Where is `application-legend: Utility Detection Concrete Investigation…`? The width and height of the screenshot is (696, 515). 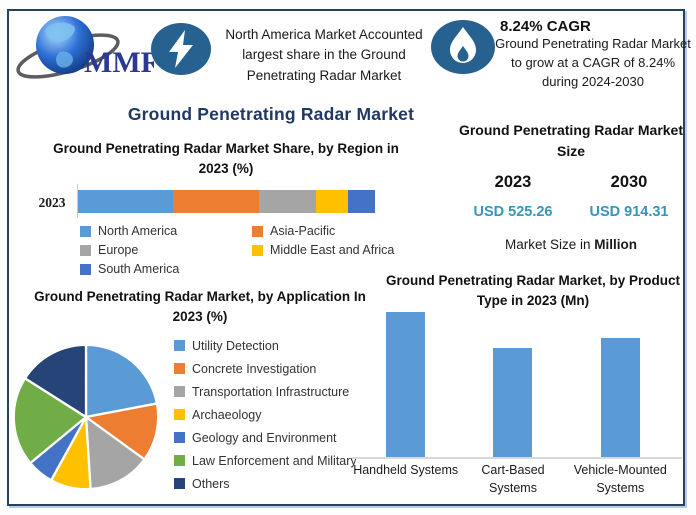
application-legend: Utility Detection Concrete Investigation… is located at coordinates (274, 414).